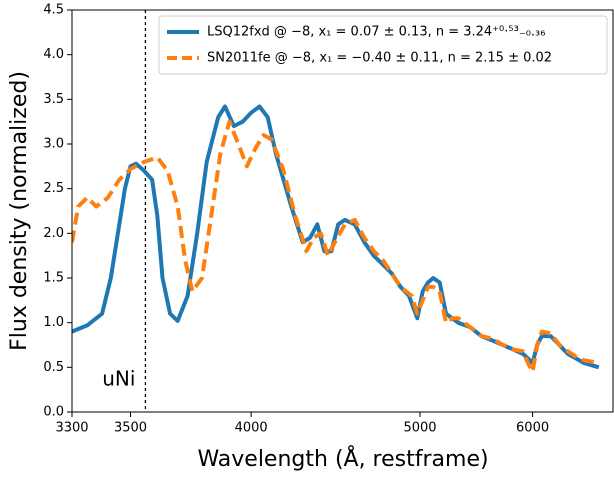 This screenshot has height=477, width=614. Describe the element at coordinates (251, 428) in the screenshot. I see `x-tick-label: 4000` at that location.